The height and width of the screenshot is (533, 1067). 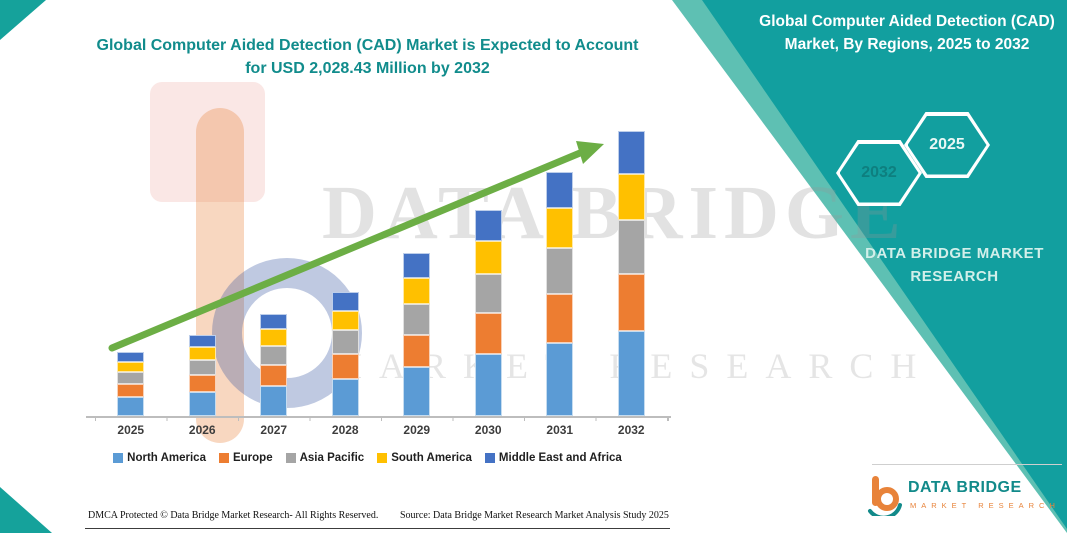 I want to click on stacked-bar-2025, so click(x=131, y=384).